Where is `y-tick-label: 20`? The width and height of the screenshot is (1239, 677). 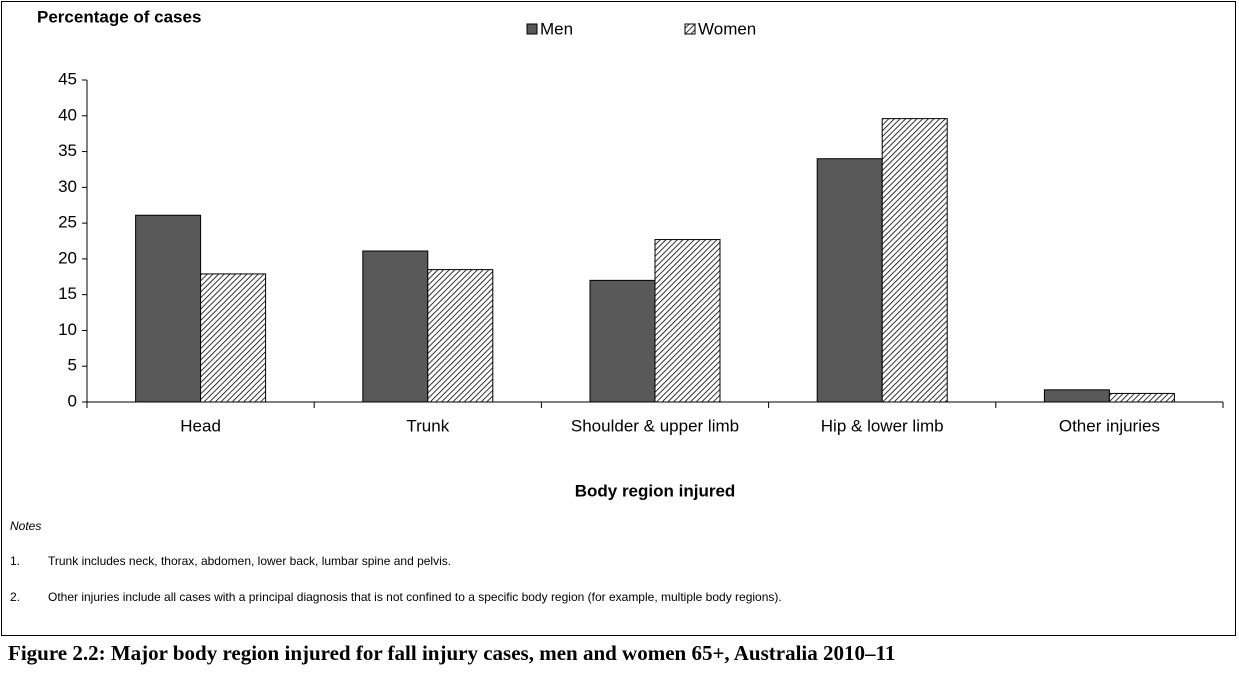
y-tick-label: 20 is located at coordinates (67, 257).